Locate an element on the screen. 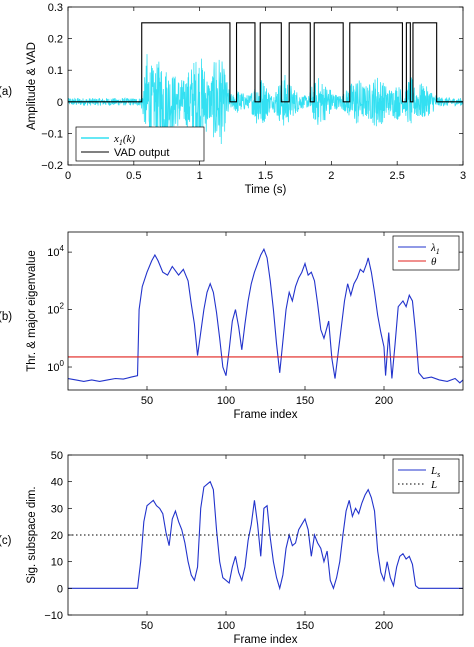 Image resolution: width=474 pixels, height=647 pixels. panel-label: (a) is located at coordinates (6, 92).